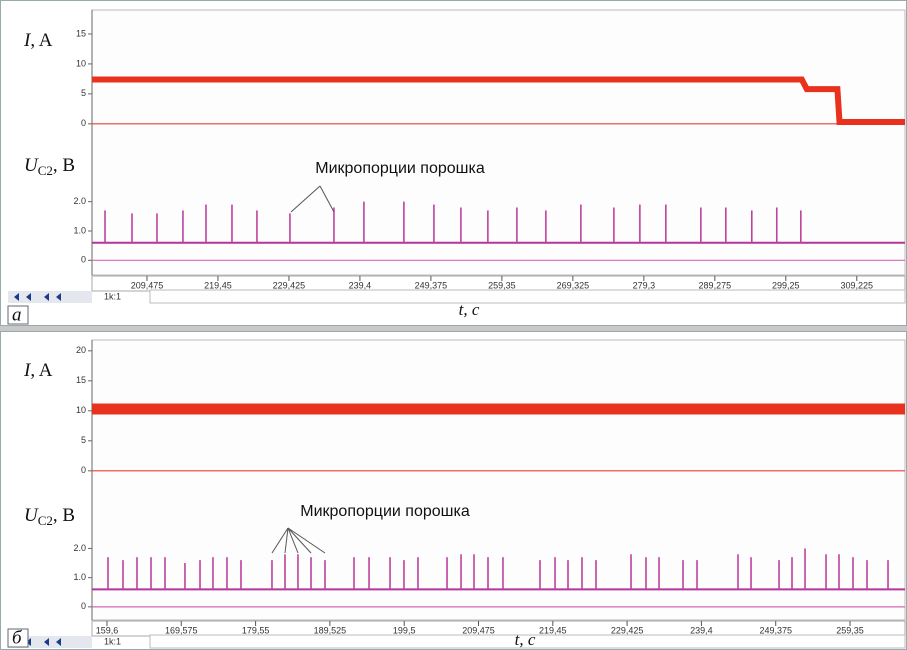 The image size is (907, 650). I want to click on x-tick-label: 189,525, so click(330, 630).